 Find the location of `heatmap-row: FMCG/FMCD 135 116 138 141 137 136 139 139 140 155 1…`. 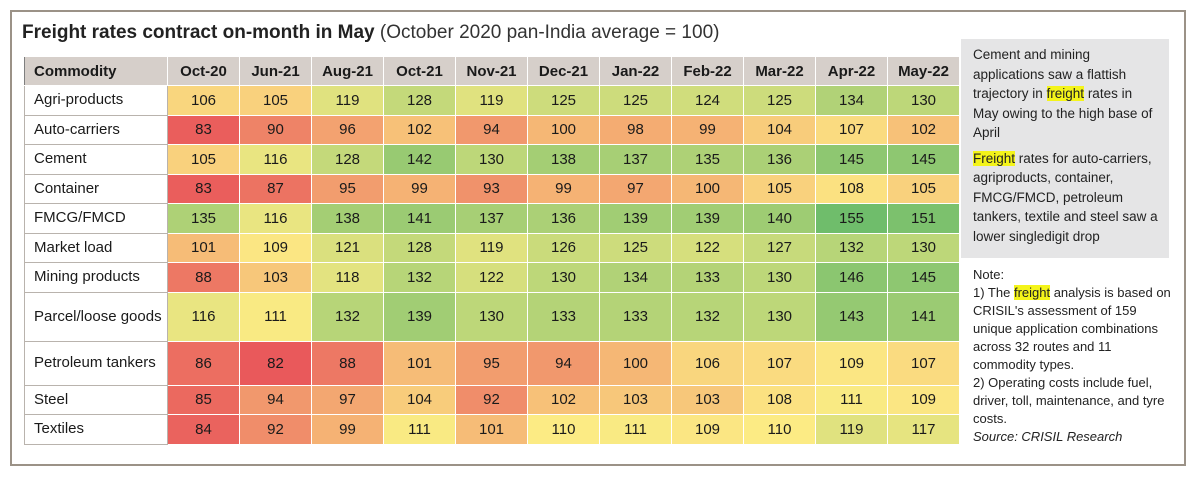

heatmap-row: FMCG/FMCD 135 116 138 141 137 136 139 139 140 155 1… is located at coordinates (492, 218).